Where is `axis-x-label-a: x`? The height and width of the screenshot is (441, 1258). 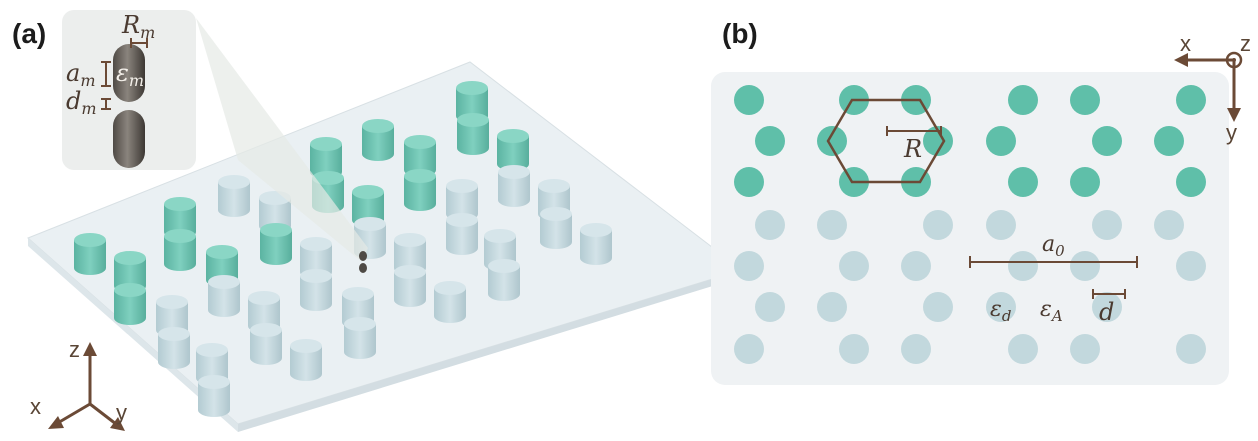
axis-x-label-a: x is located at coordinates (35, 406).